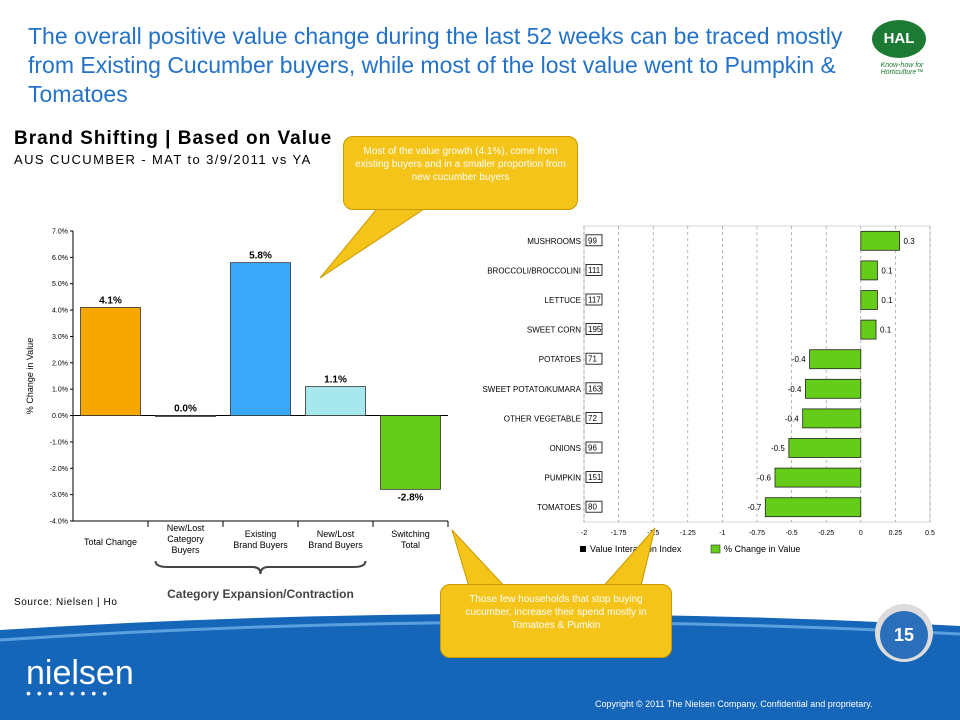 The height and width of the screenshot is (720, 960). Describe the element at coordinates (70, 693) in the screenshot. I see `nielsen-logo-dots: ••••••••` at that location.